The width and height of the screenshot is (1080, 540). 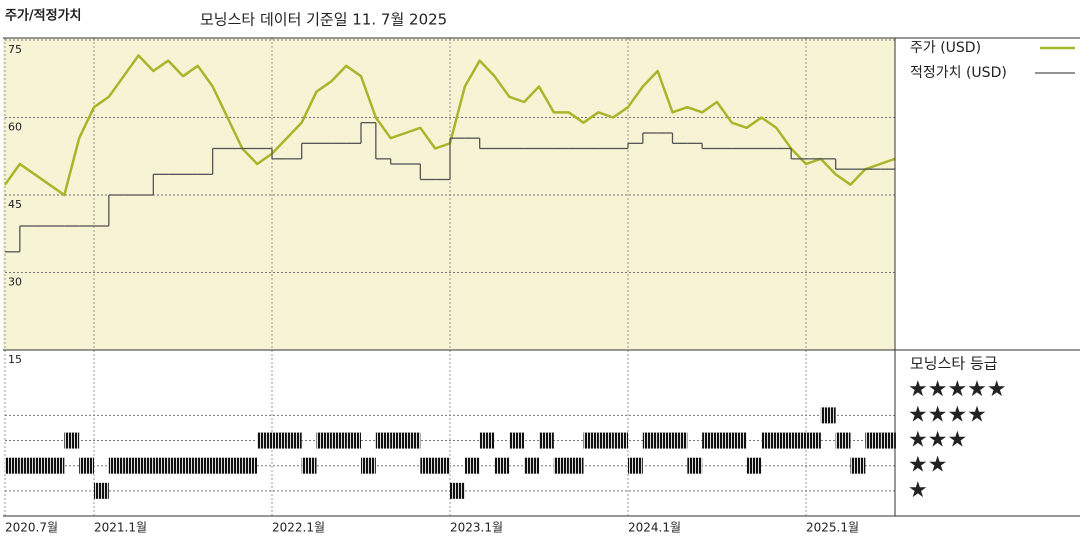 I want to click on rating-legend: ★★, so click(x=927, y=465).